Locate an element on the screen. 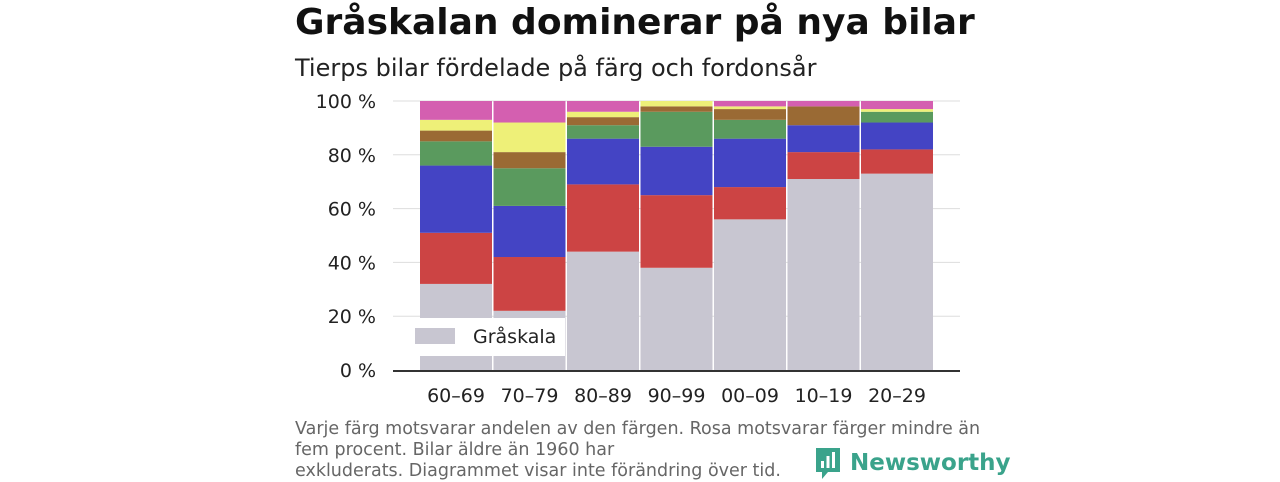 The image size is (1280, 482). x-axis-ticks: 60–69 70–79 80–89 90–99 00–09 10–19 20–29 is located at coordinates (676, 396).